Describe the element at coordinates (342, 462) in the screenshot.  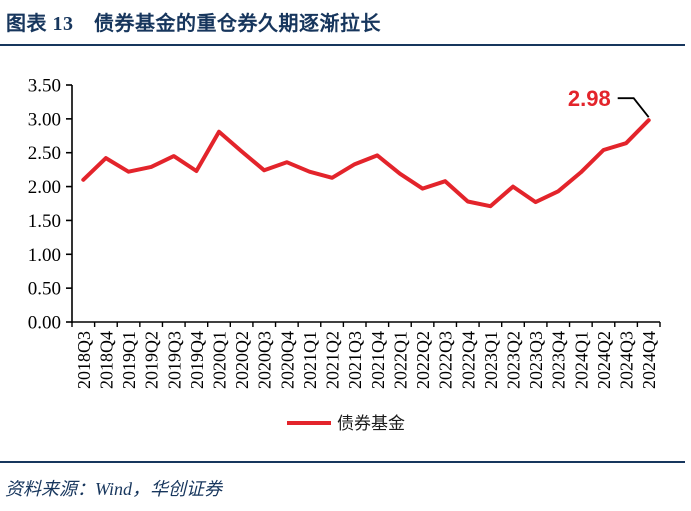
I see `footer-divider` at that location.